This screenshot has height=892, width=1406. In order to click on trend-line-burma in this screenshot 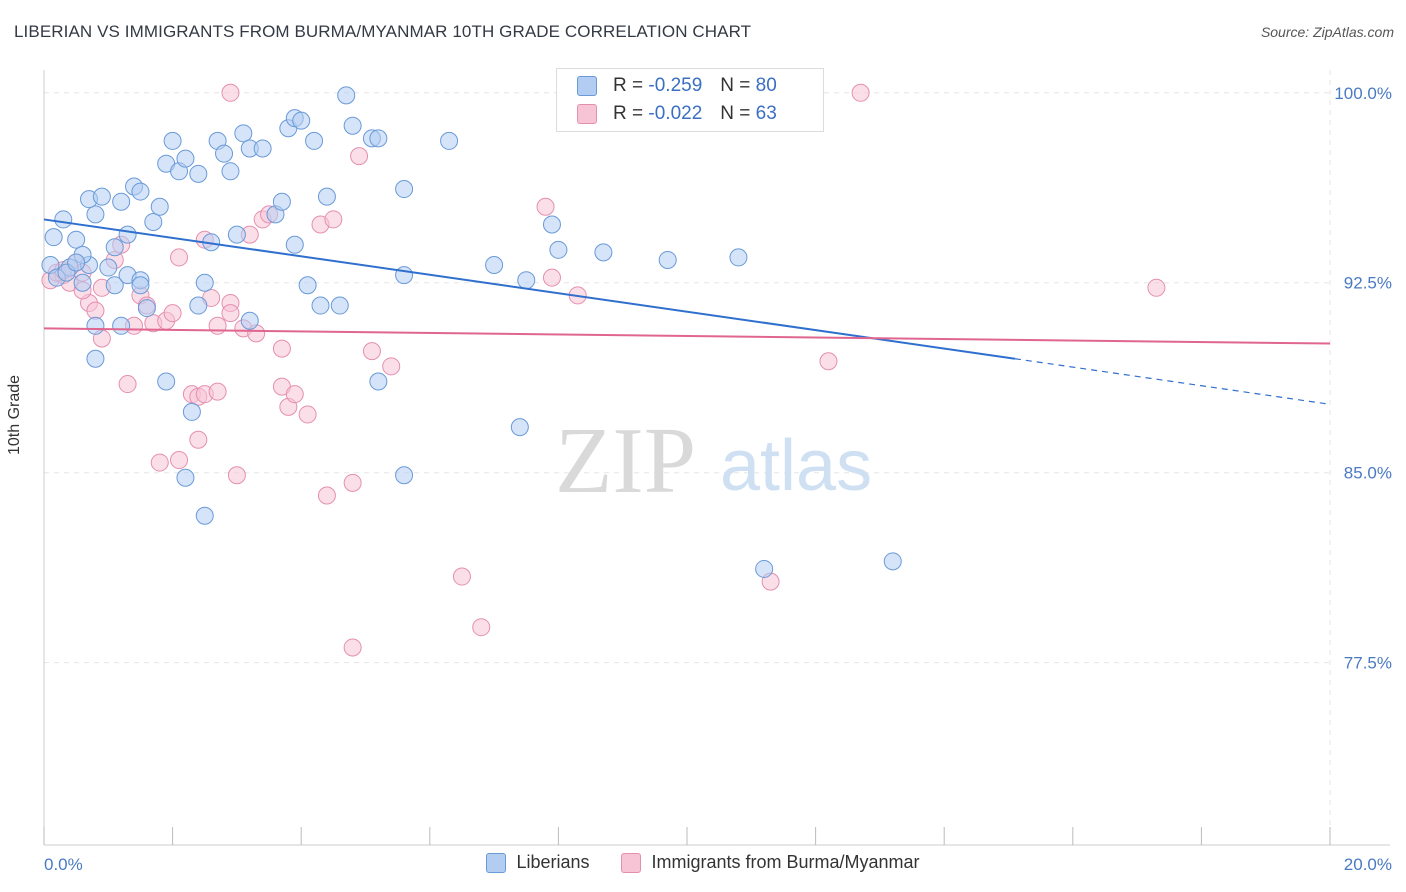, I will do `click(687, 336)`.